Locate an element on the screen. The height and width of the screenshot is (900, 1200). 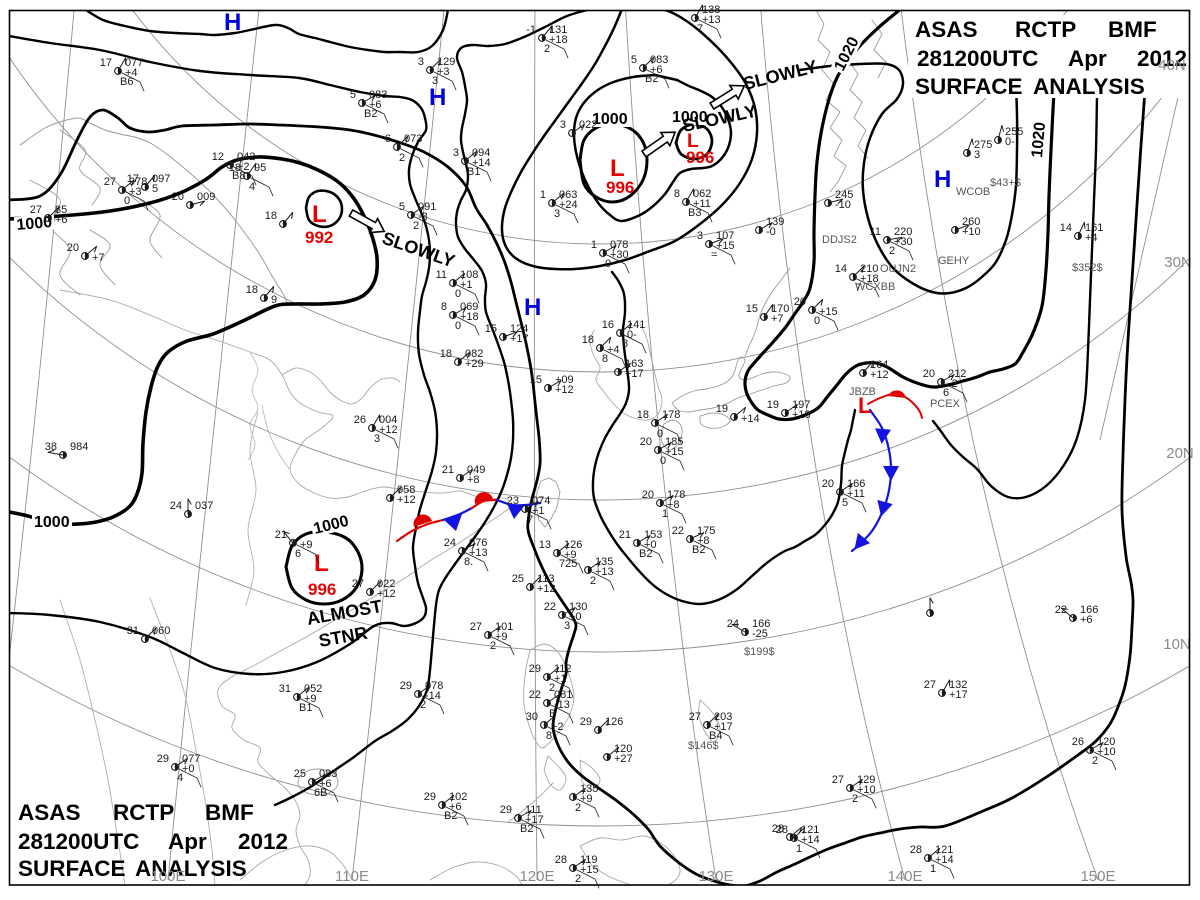
svg-text: Apr is located at coordinates (187, 841).